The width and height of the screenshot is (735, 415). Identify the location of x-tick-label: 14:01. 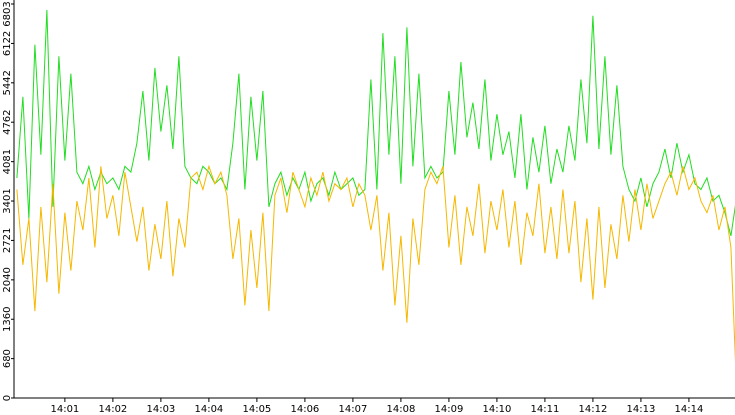
(64, 409).